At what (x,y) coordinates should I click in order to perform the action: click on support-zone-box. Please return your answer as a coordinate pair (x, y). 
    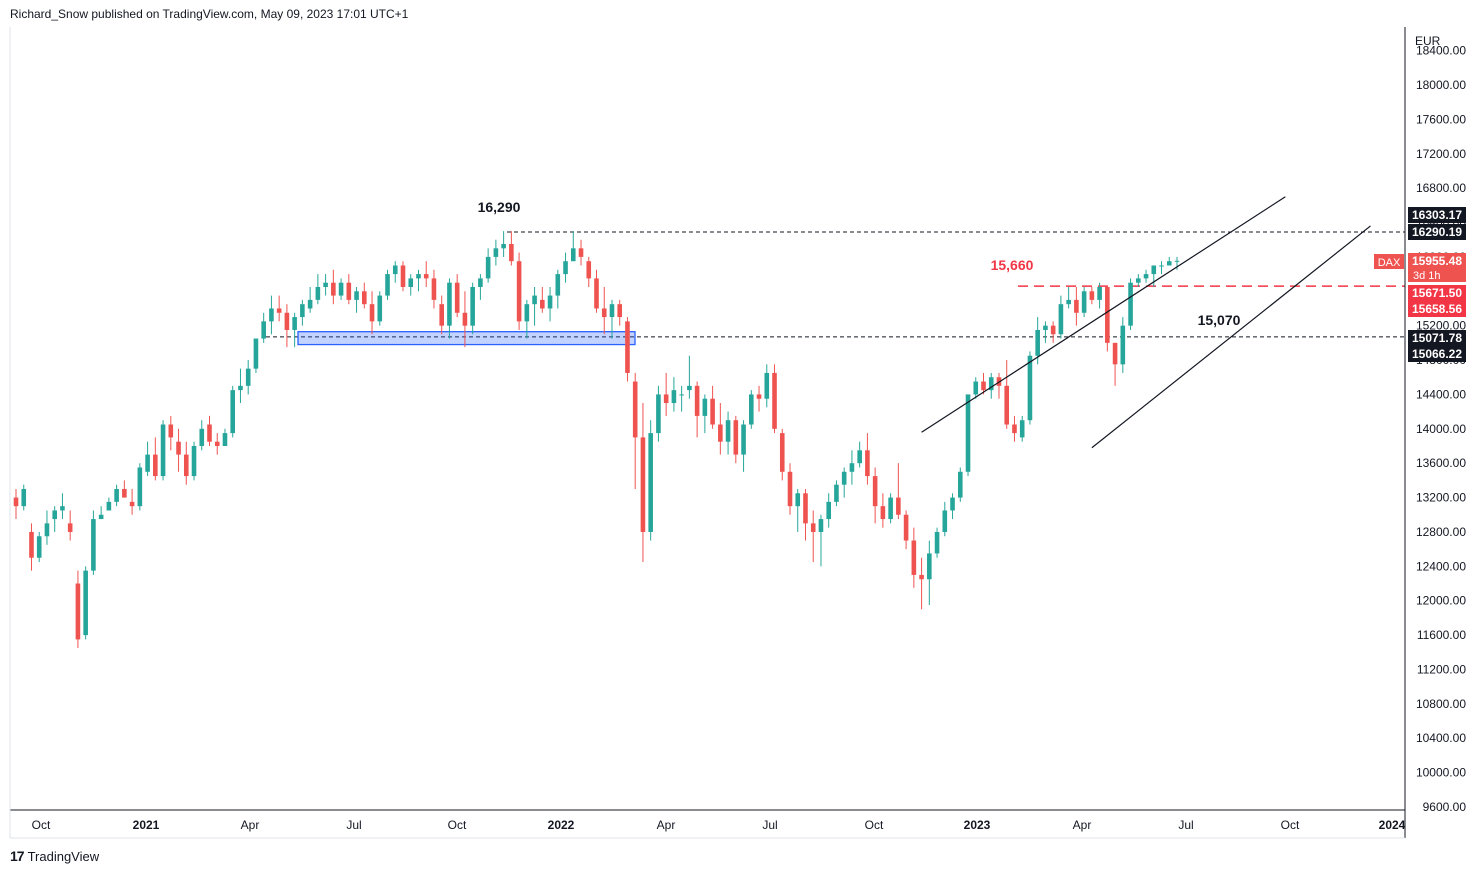
    Looking at the image, I should click on (466, 338).